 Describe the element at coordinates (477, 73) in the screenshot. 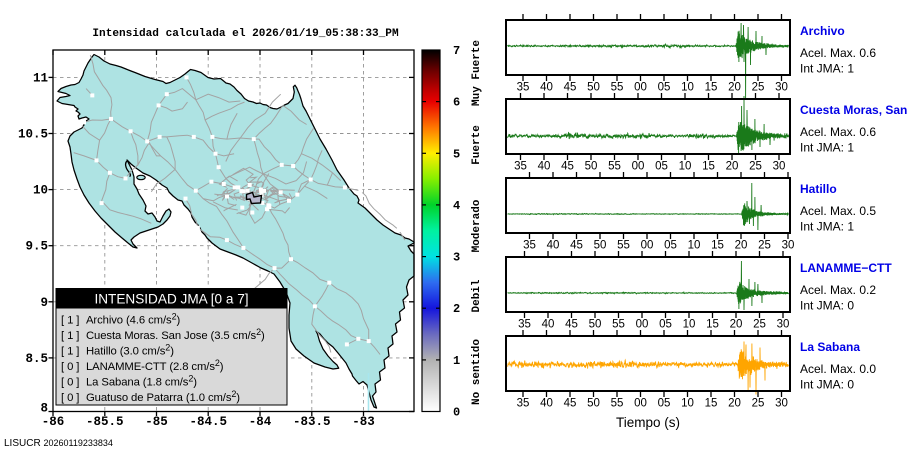

I see `svg-text: Muy Fuerte` at that location.